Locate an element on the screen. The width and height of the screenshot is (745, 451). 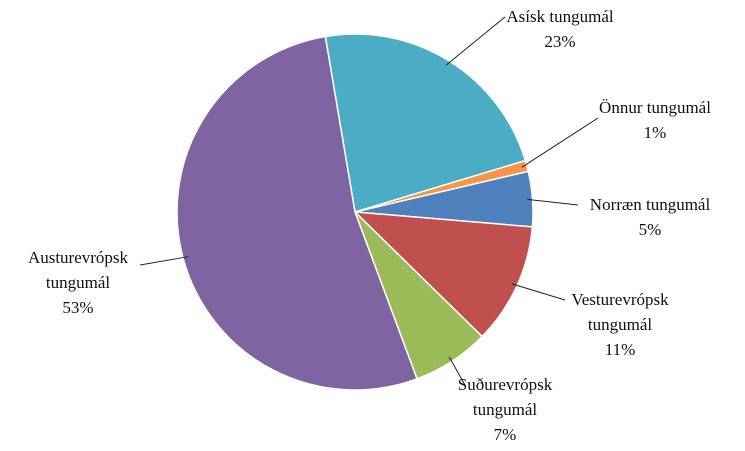
value-label: 23% is located at coordinates (560, 41).